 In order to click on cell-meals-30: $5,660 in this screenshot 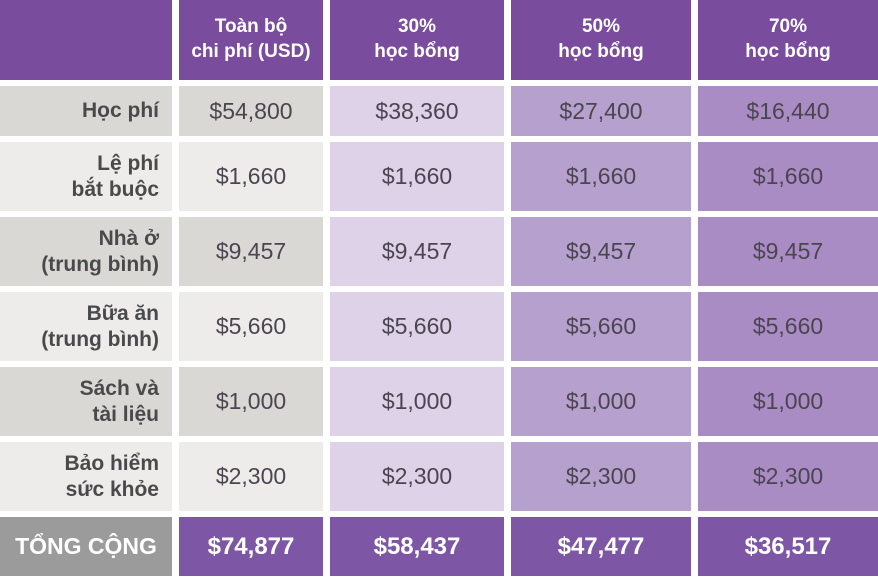, I will do `click(417, 326)`.